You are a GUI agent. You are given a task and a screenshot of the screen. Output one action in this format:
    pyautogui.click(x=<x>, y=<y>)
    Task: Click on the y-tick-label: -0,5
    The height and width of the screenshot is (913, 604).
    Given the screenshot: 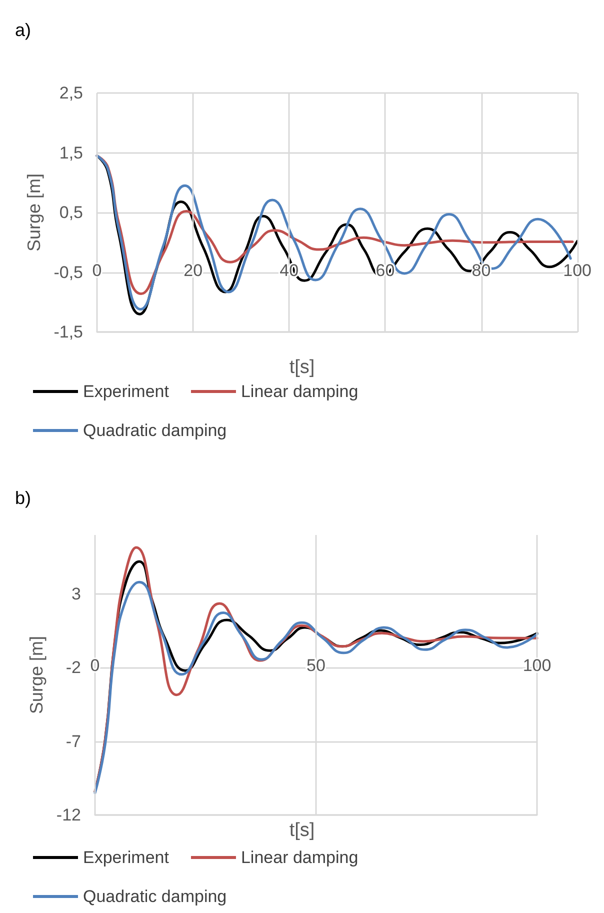 What is the action you would take?
    pyautogui.click(x=68, y=272)
    